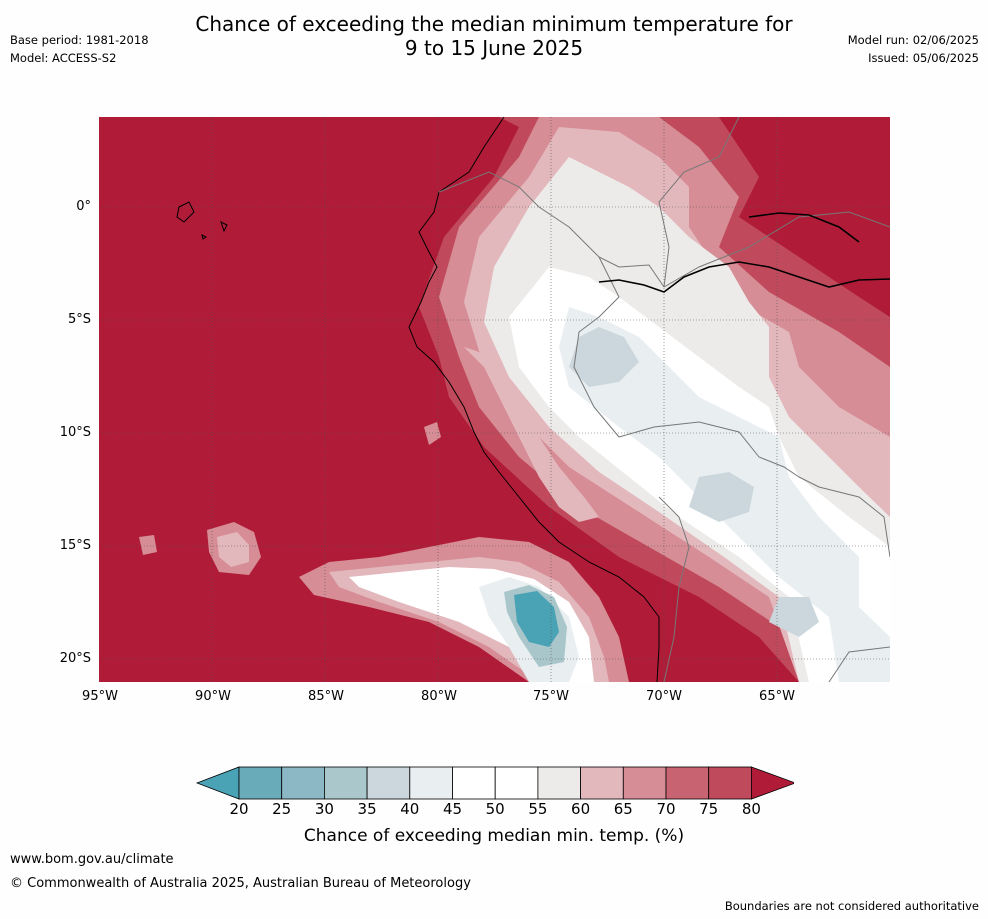 This screenshot has width=988, height=919. What do you see at coordinates (75, 432) in the screenshot?
I see `lat-label-10s: 10°S` at bounding box center [75, 432].